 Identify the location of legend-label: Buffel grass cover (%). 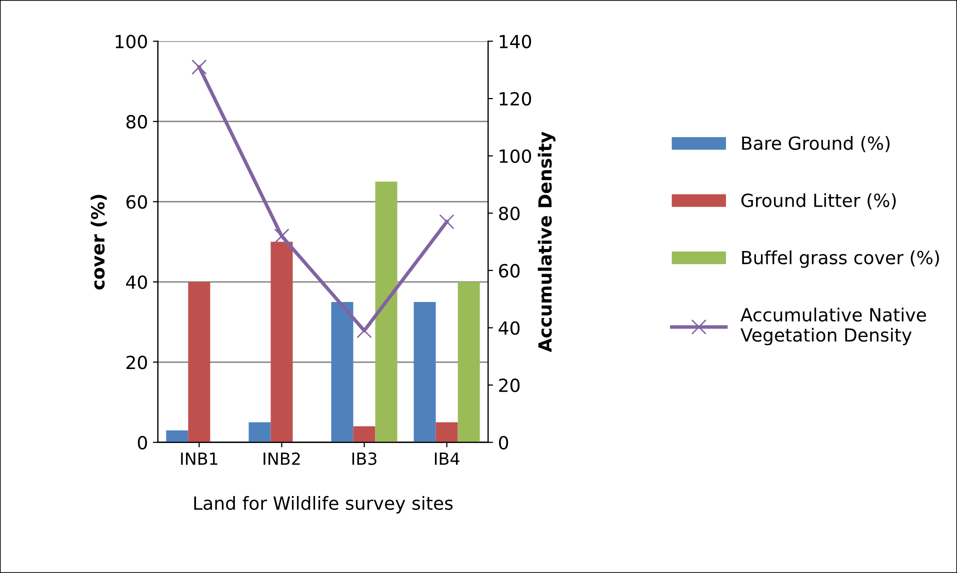
(840, 259).